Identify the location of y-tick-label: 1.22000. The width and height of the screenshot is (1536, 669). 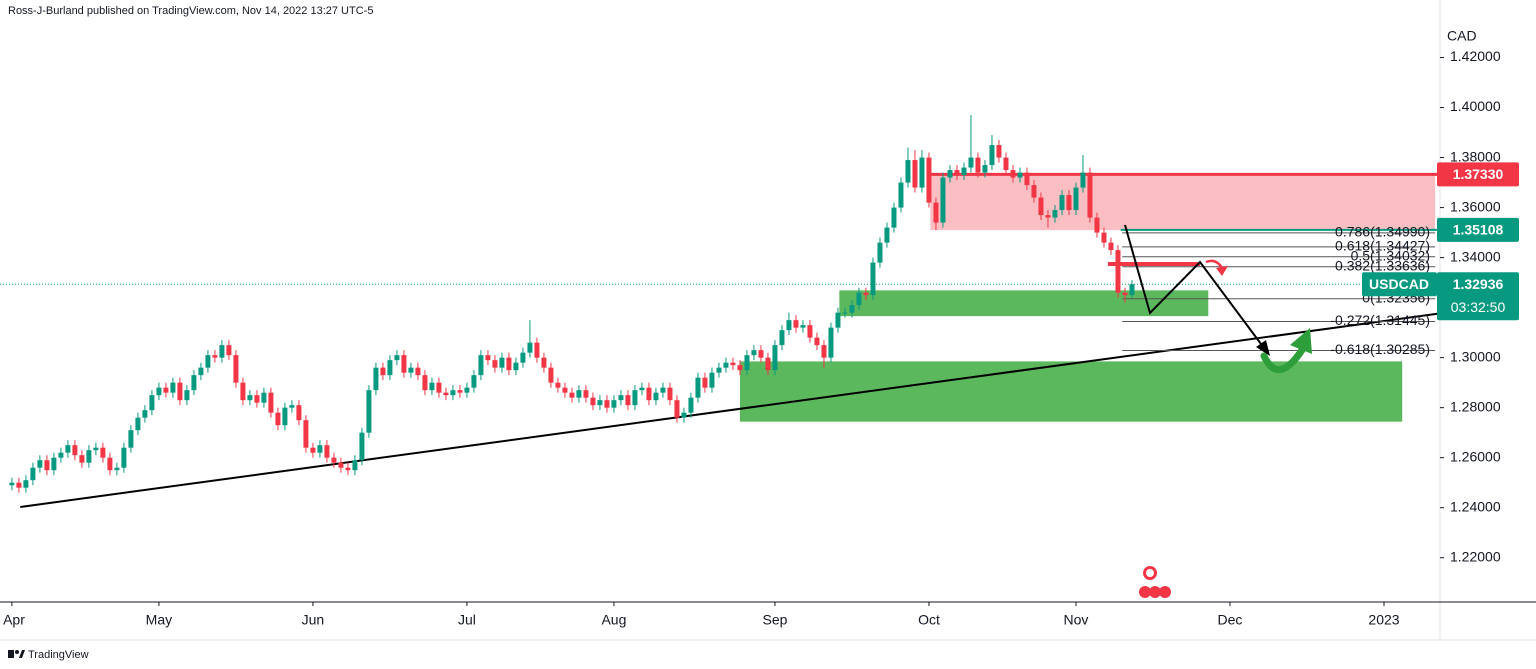
(1475, 556).